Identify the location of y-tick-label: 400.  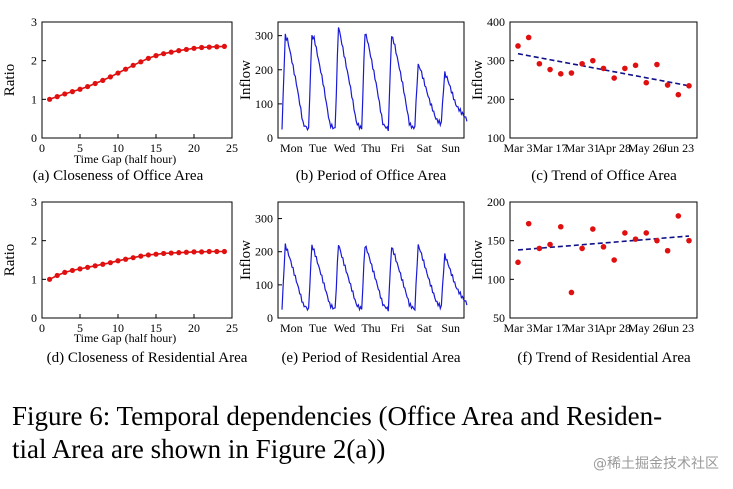
(496, 22).